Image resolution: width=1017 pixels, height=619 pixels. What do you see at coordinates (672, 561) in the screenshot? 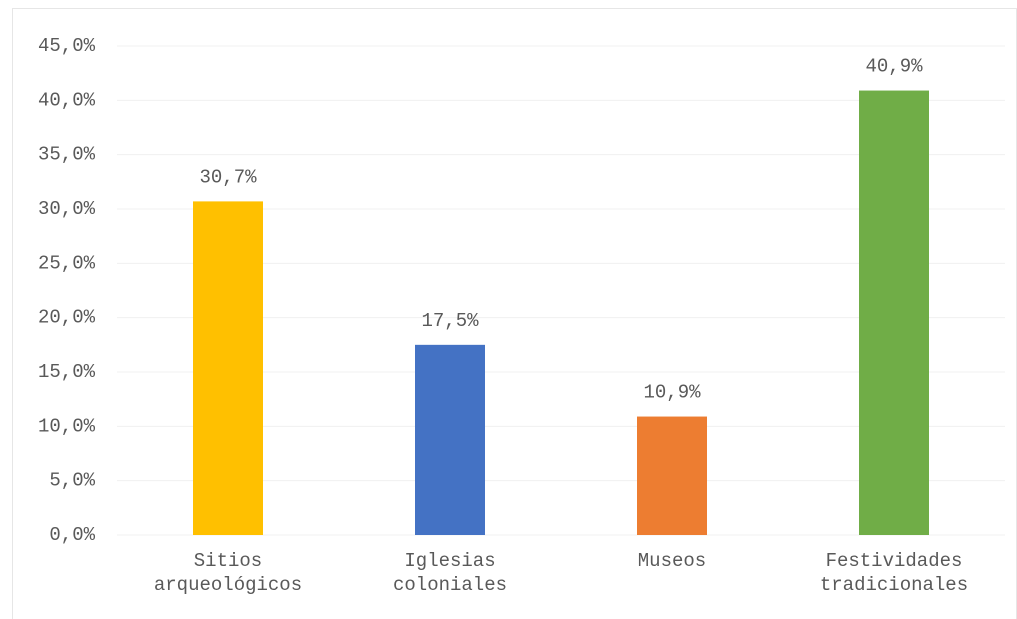
I see `x-tick-label: Museos` at bounding box center [672, 561].